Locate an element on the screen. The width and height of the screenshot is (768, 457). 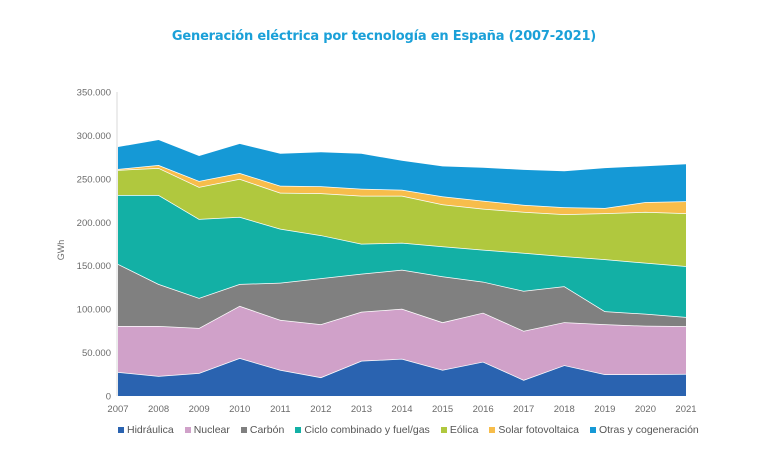
legend-item: Solar fotovoltaica is located at coordinates (534, 430).